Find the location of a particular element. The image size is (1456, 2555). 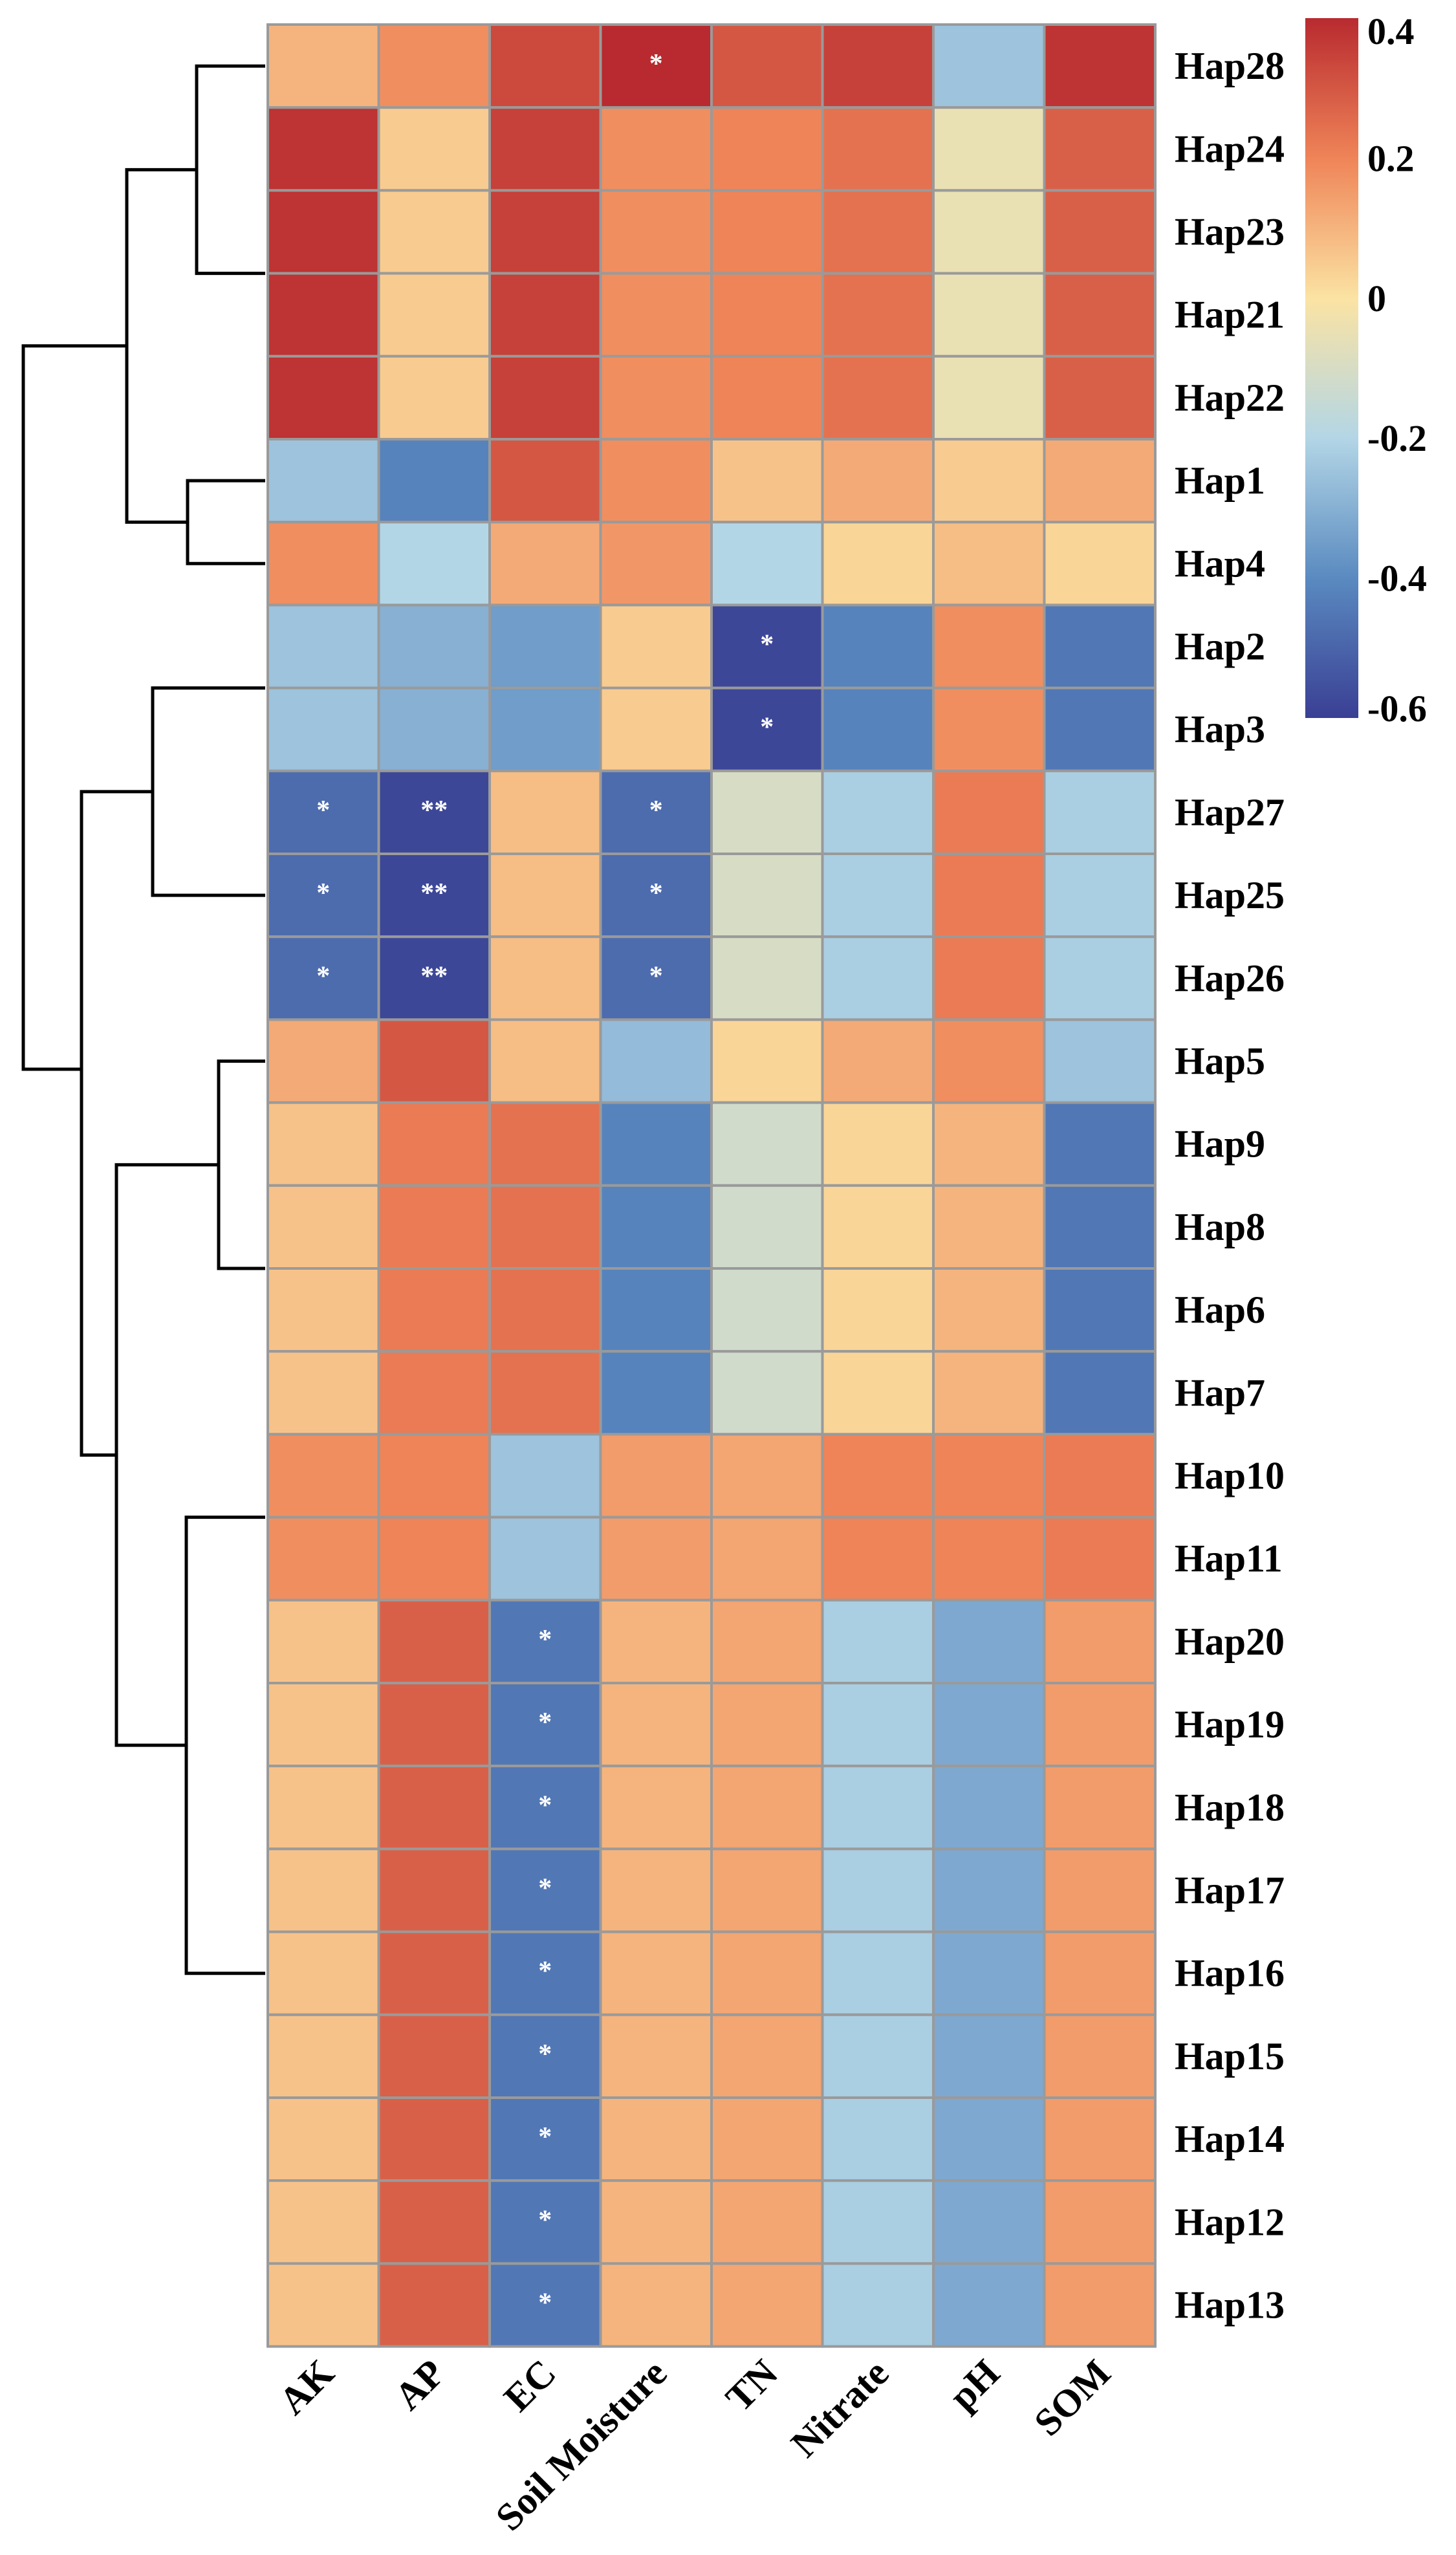

column-label: EC is located at coordinates (529, 2385).